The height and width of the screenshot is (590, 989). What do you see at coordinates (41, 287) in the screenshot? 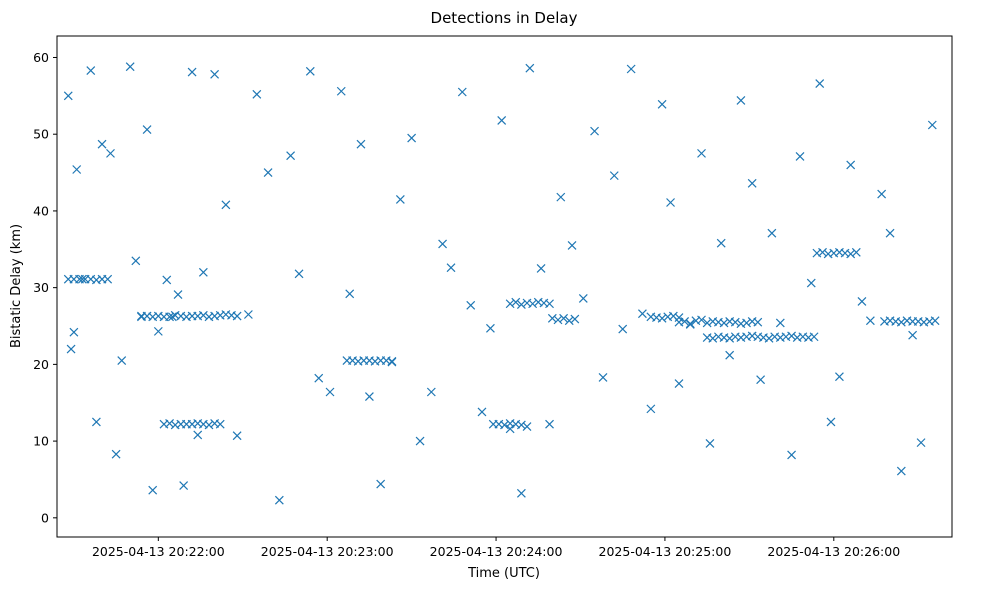
I see `y-tick-label: 30` at bounding box center [41, 287].